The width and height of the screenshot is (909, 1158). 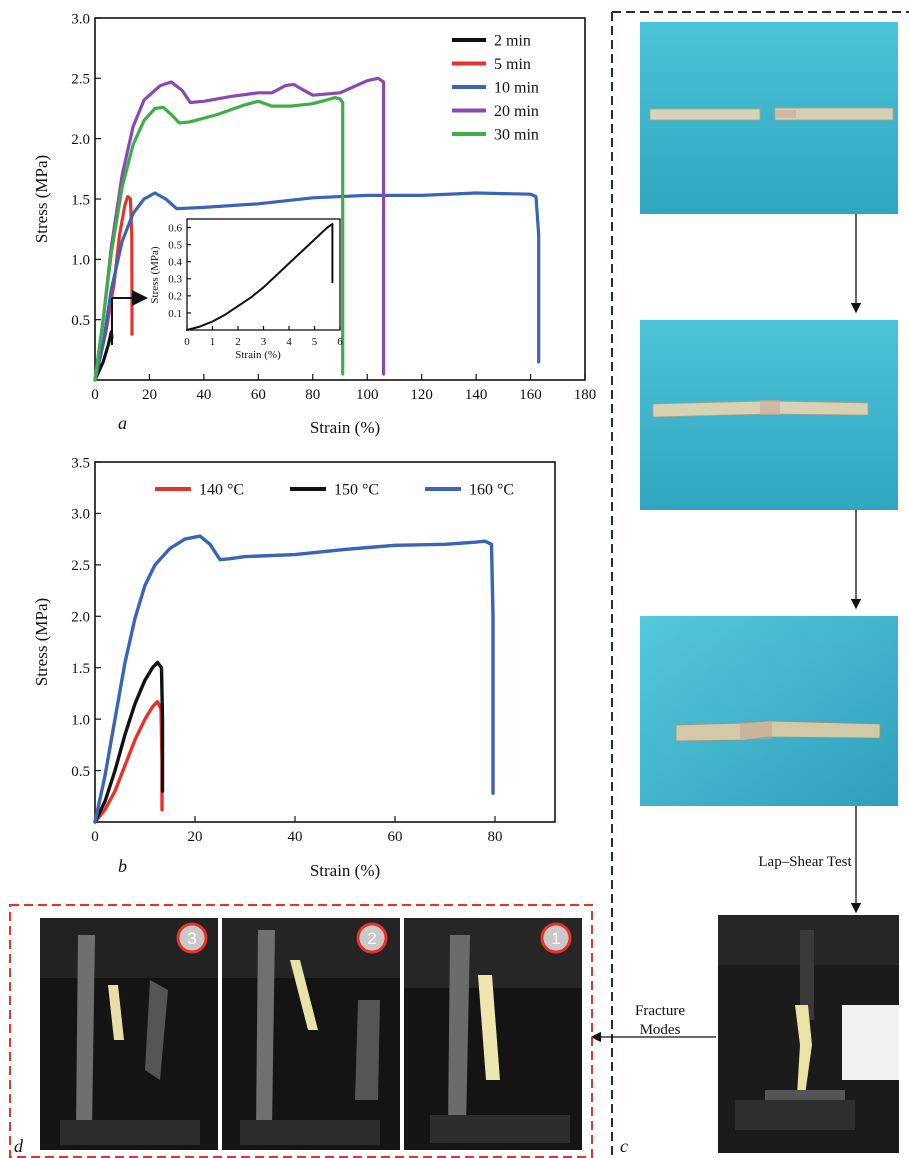 What do you see at coordinates (175, 280) in the screenshot?
I see `y-tick-label: 0.3` at bounding box center [175, 280].